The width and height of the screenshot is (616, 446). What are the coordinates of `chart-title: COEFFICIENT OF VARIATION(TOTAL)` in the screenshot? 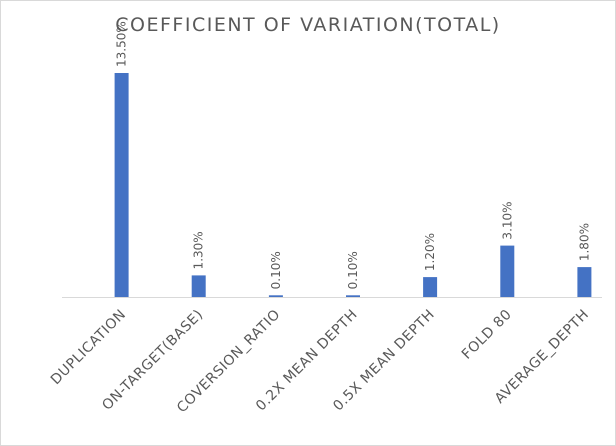 It's located at (308, 25).